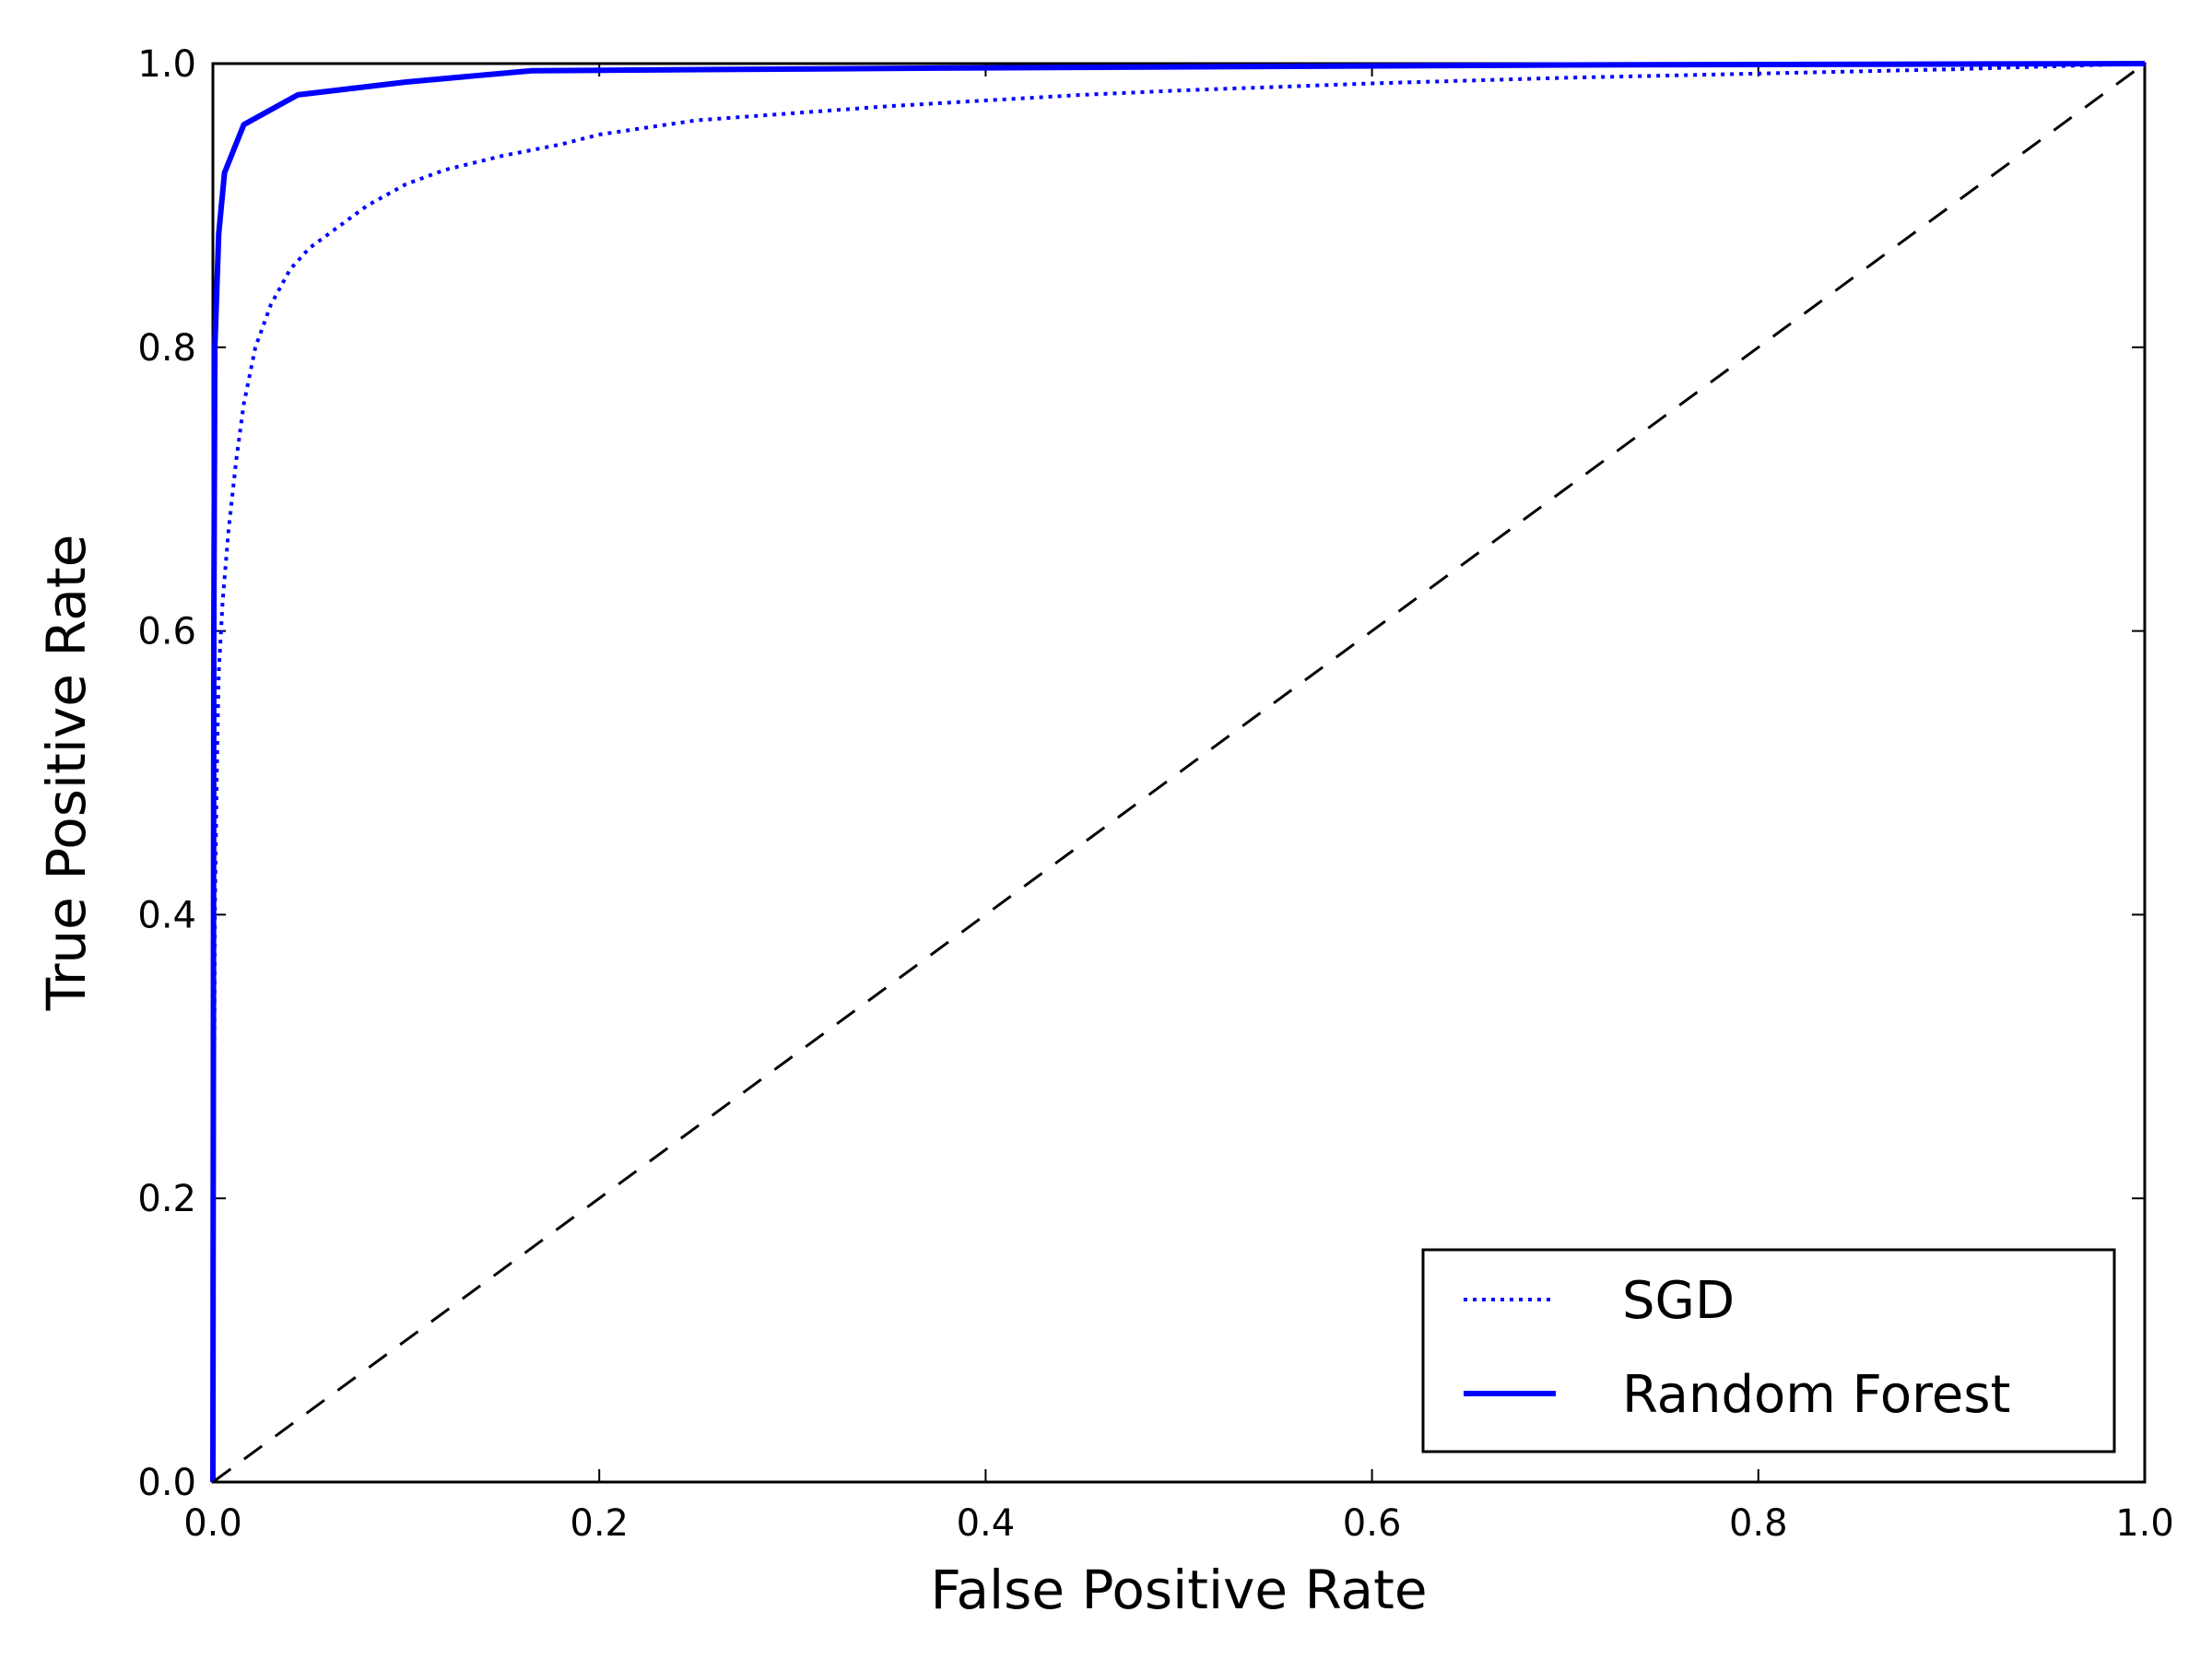 The image size is (2212, 1659). Describe the element at coordinates (986, 1523) in the screenshot. I see `x-tick-label: 0.4` at that location.